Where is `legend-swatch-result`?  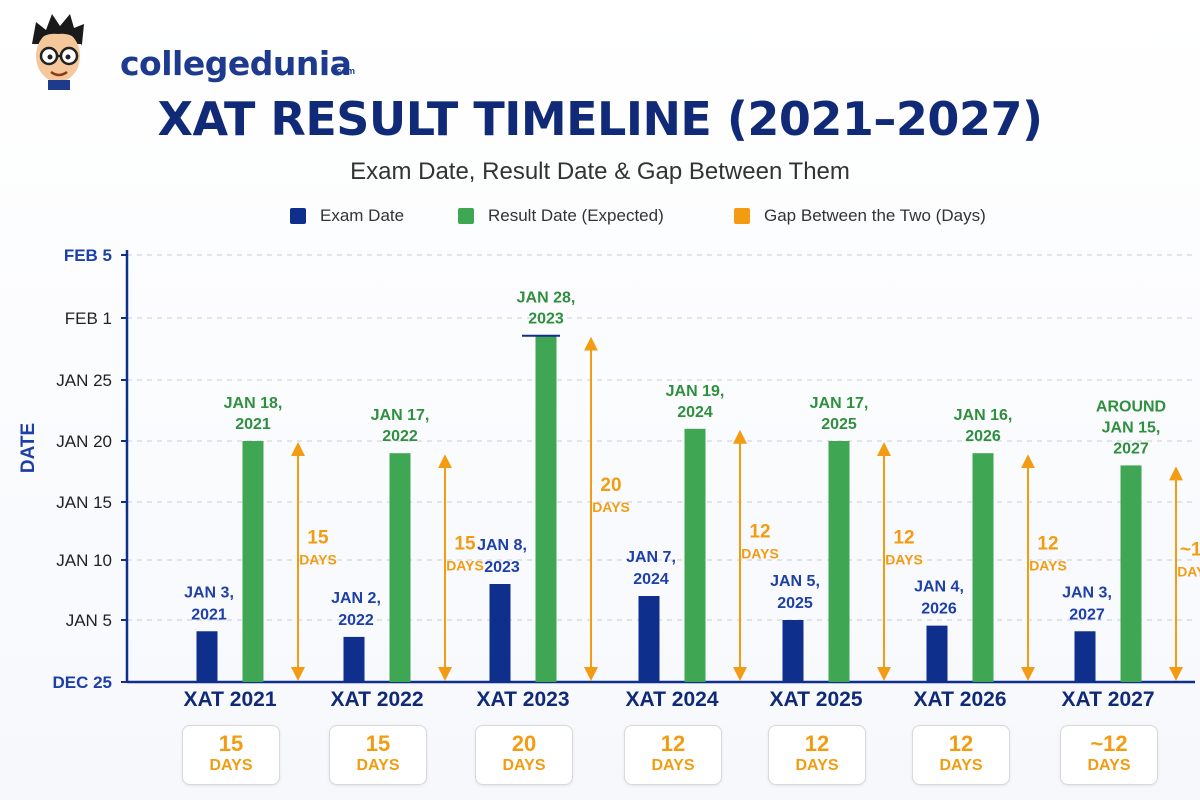
legend-swatch-result is located at coordinates (466, 216).